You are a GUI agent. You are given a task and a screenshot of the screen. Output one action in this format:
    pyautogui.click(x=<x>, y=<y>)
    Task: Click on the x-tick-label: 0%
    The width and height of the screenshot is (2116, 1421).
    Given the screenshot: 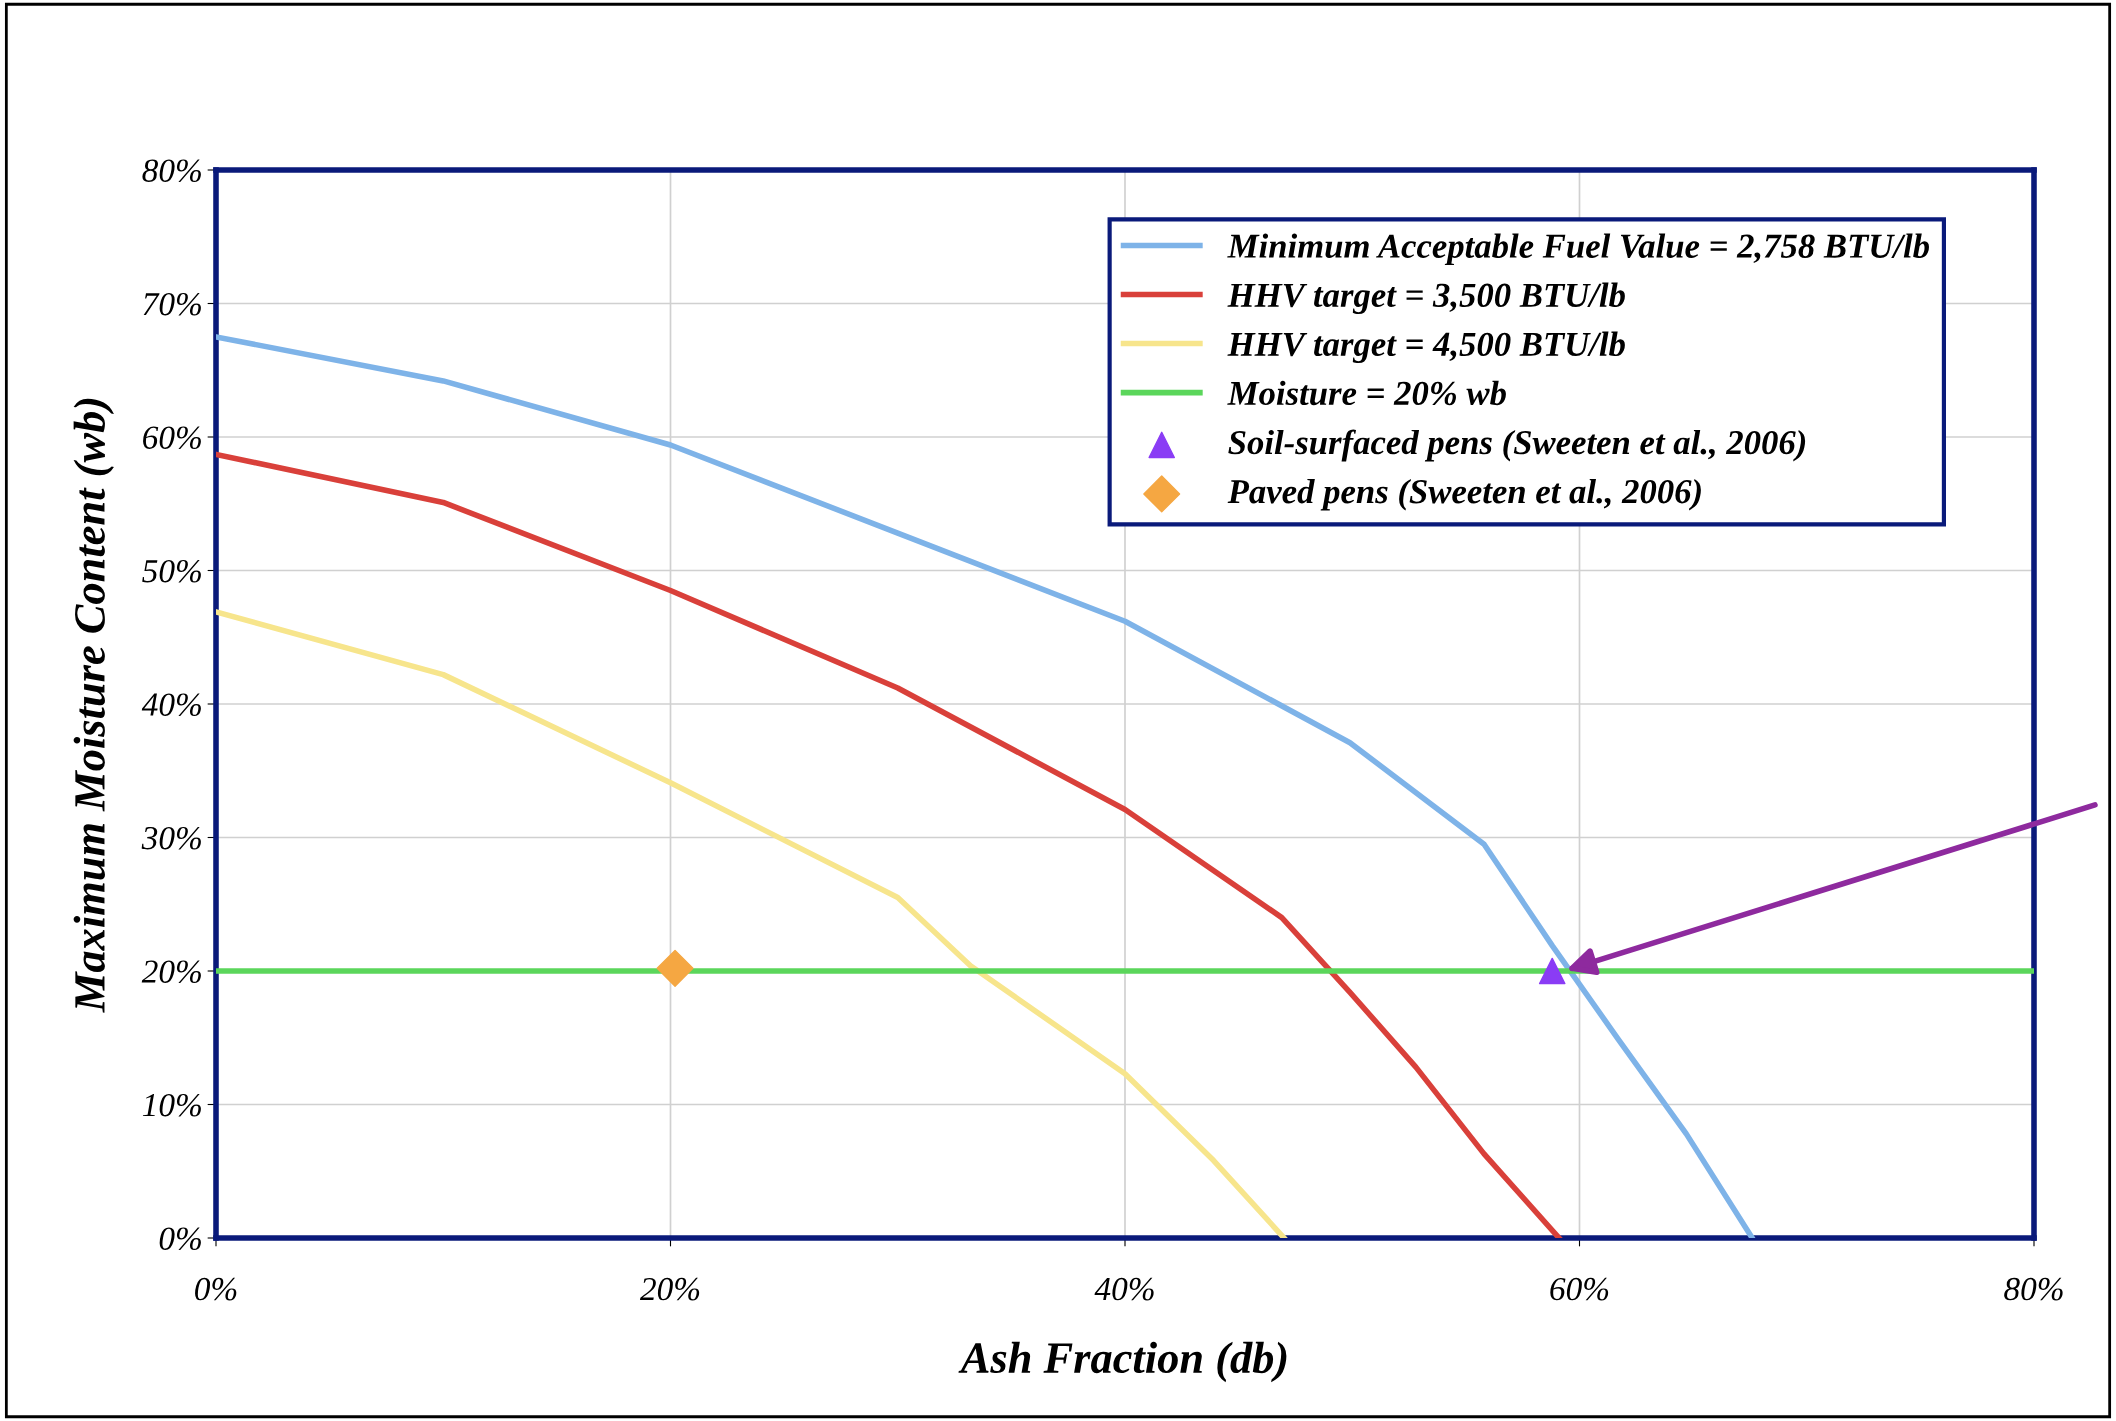 What is the action you would take?
    pyautogui.click(x=216, y=1289)
    